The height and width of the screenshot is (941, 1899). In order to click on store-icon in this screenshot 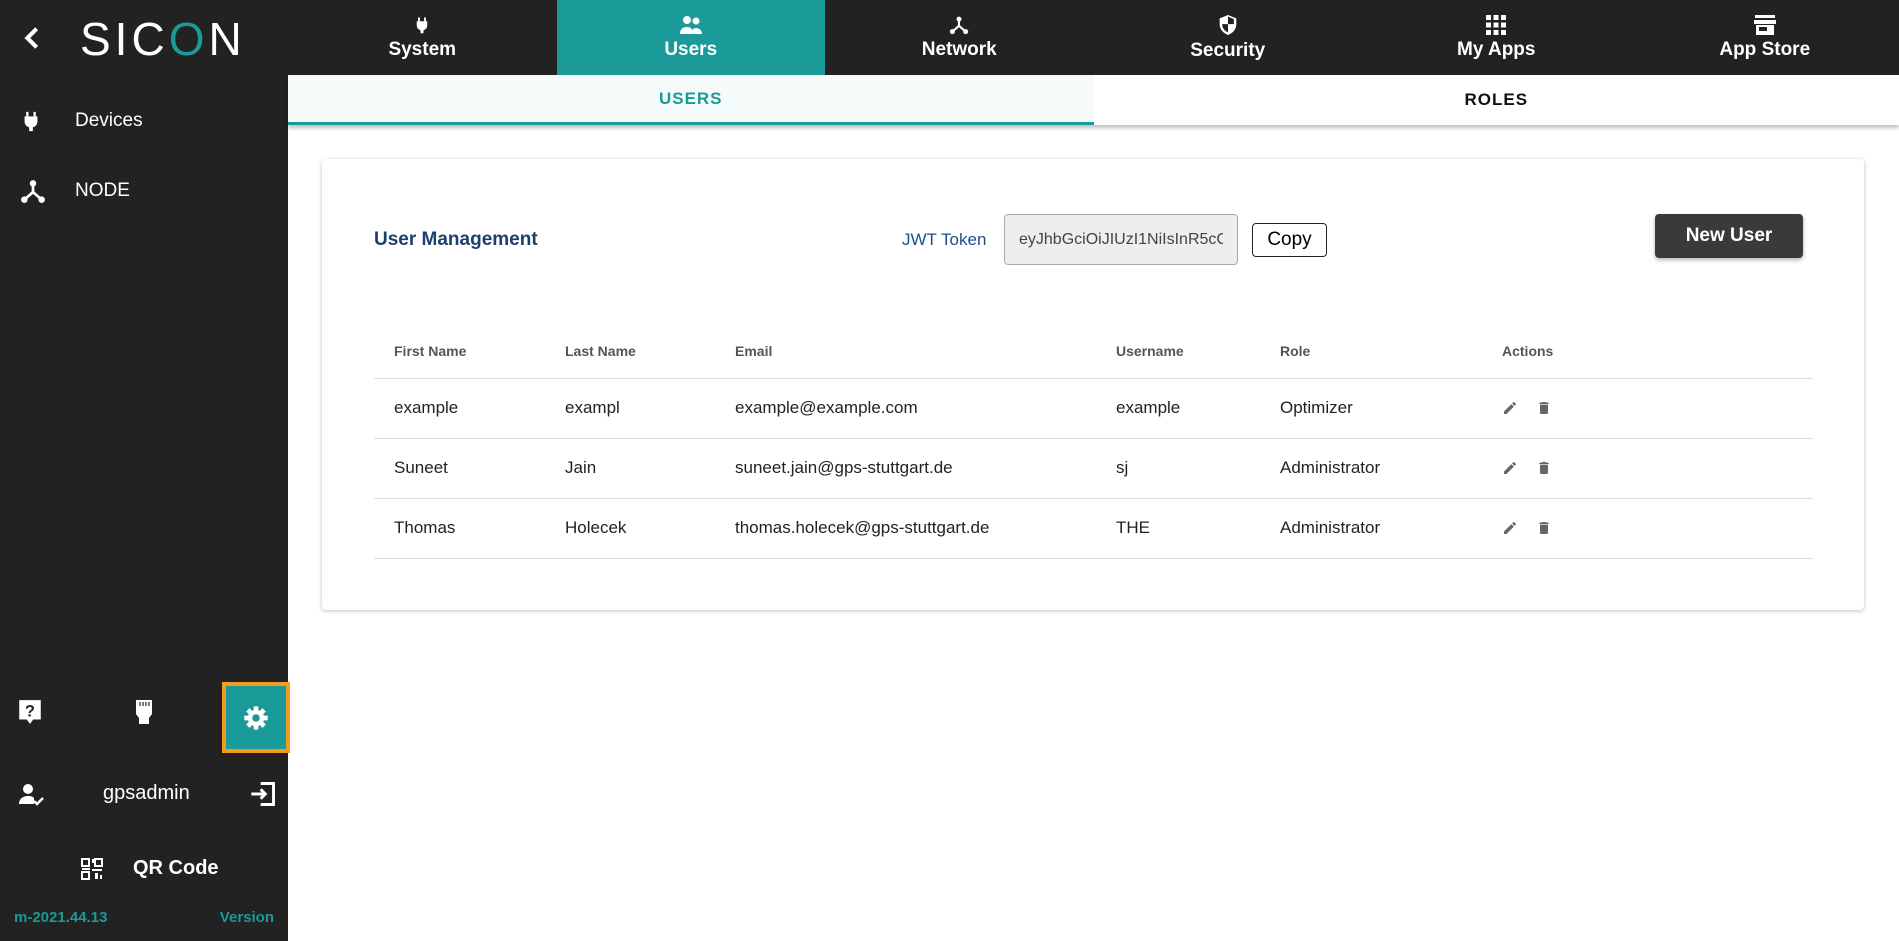, I will do `click(1764, 24)`.